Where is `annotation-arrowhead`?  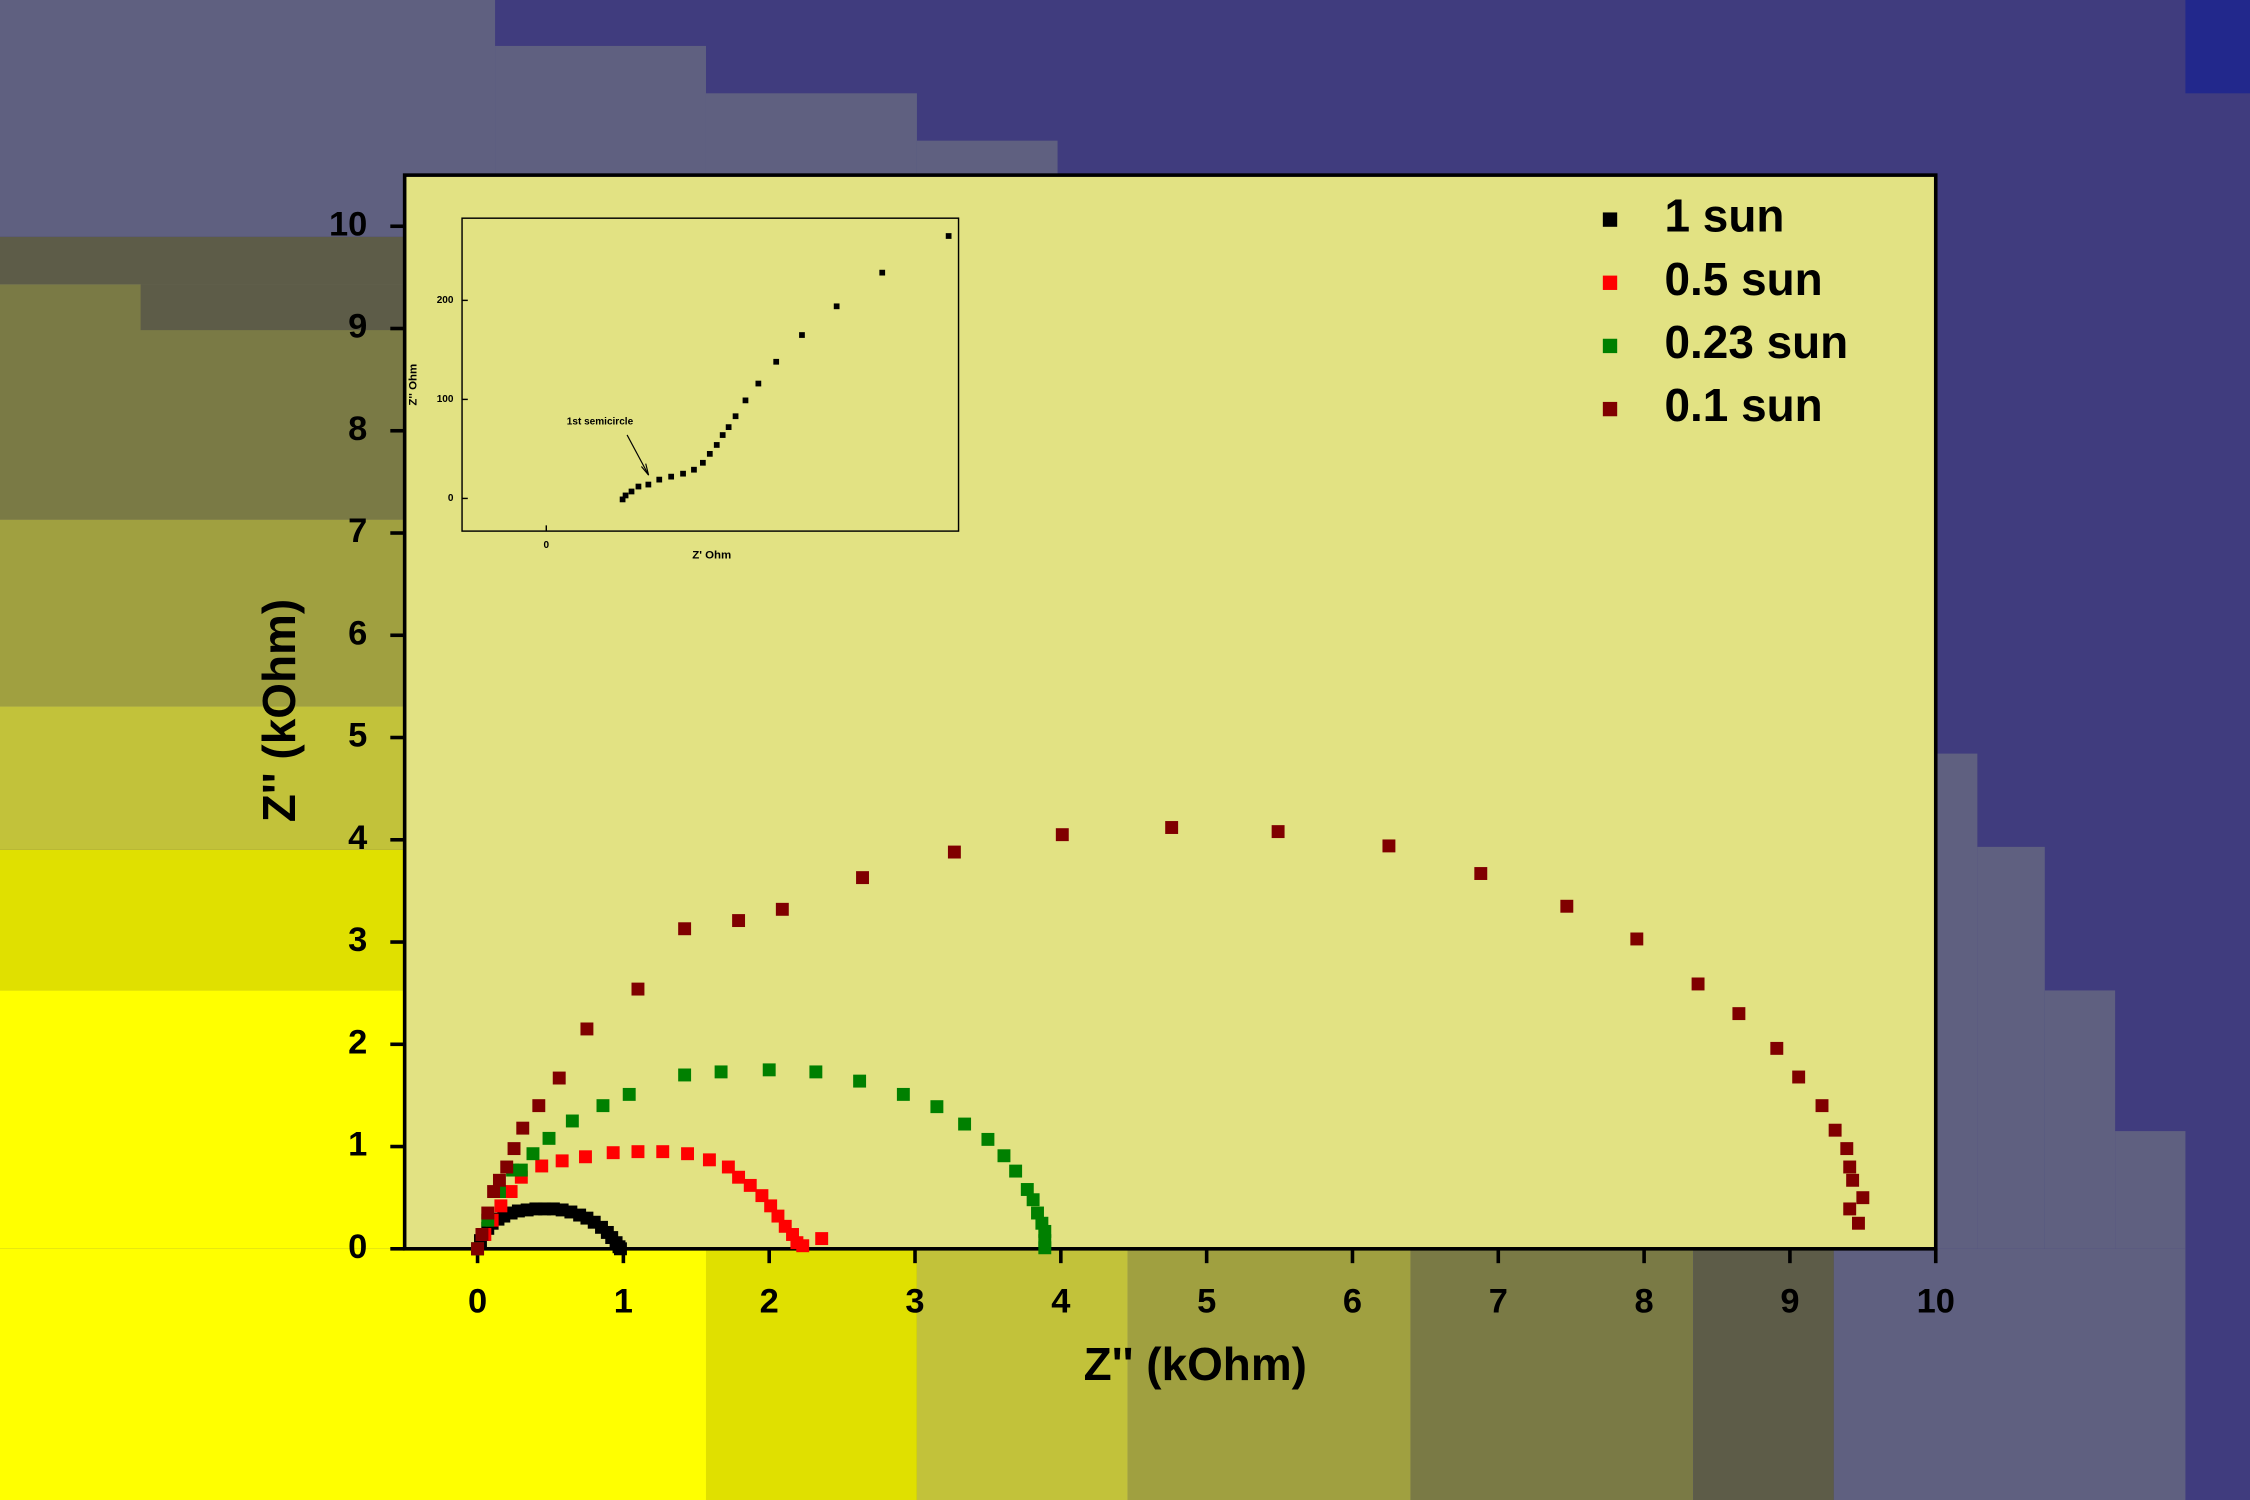 annotation-arrowhead is located at coordinates (645, 469).